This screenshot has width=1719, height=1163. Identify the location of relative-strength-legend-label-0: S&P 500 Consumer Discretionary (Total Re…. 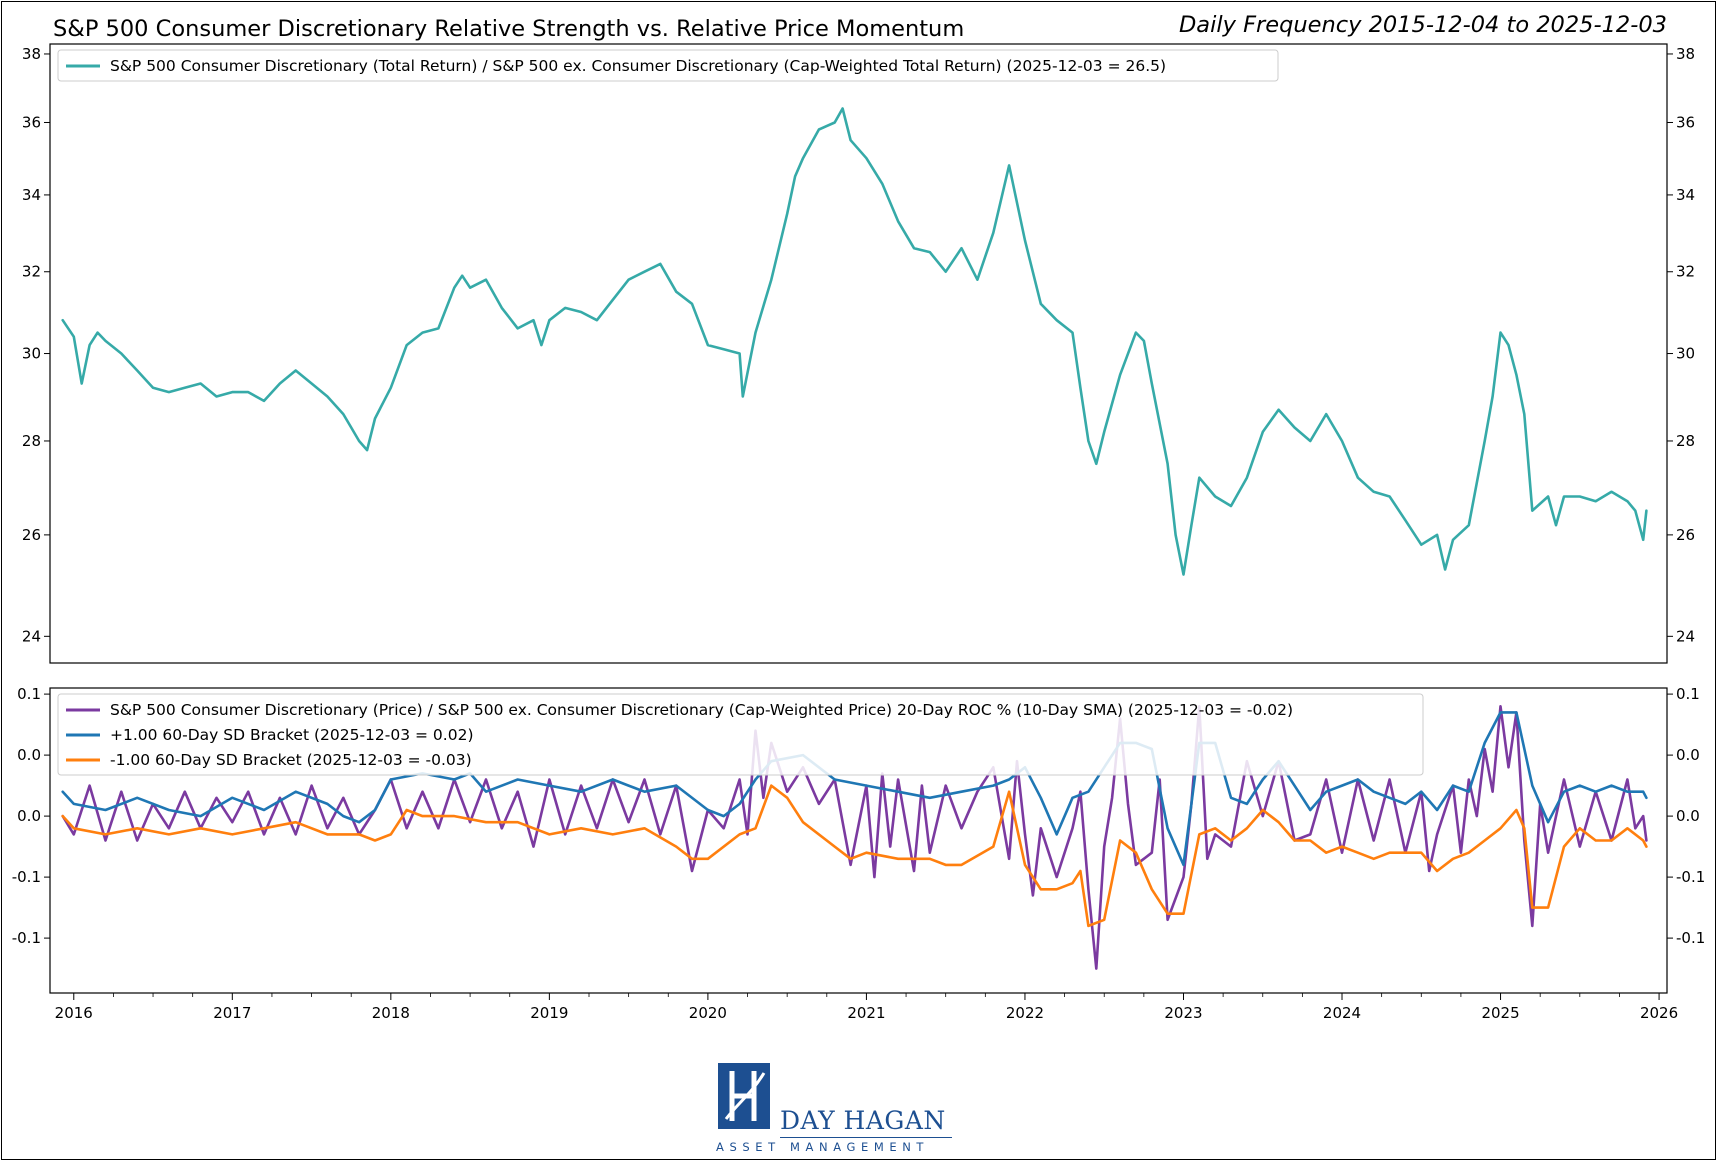
(638, 66).